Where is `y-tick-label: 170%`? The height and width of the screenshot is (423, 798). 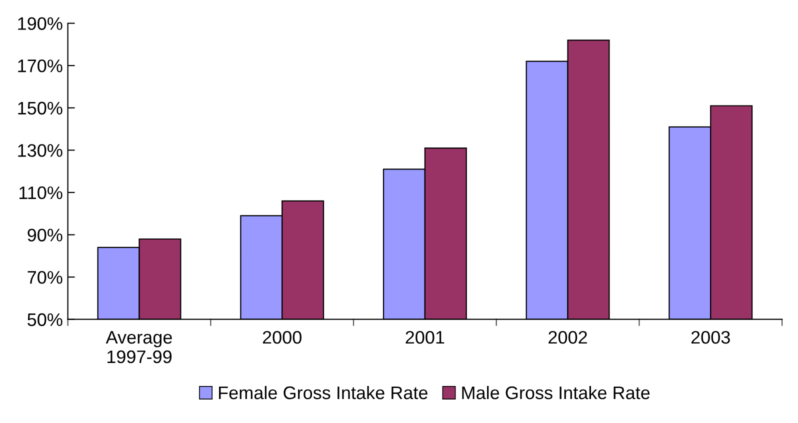 y-tick-label: 170% is located at coordinates (40, 66).